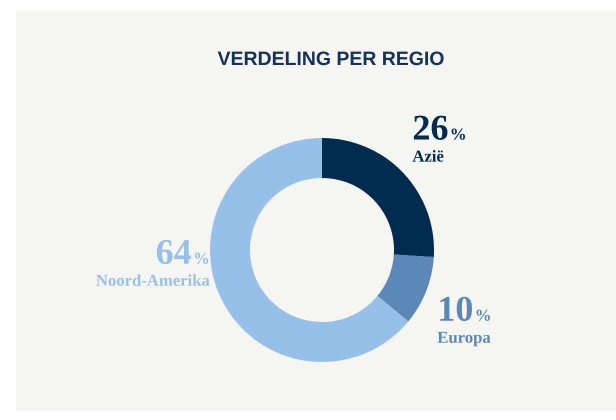  I want to click on slice-label: Noord-Amerika, so click(153, 280).